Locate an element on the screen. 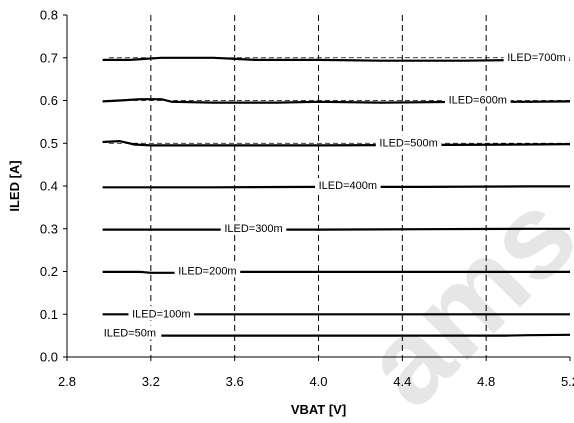 The image size is (574, 423). y-tick-label: 0.3 is located at coordinates (49, 228).